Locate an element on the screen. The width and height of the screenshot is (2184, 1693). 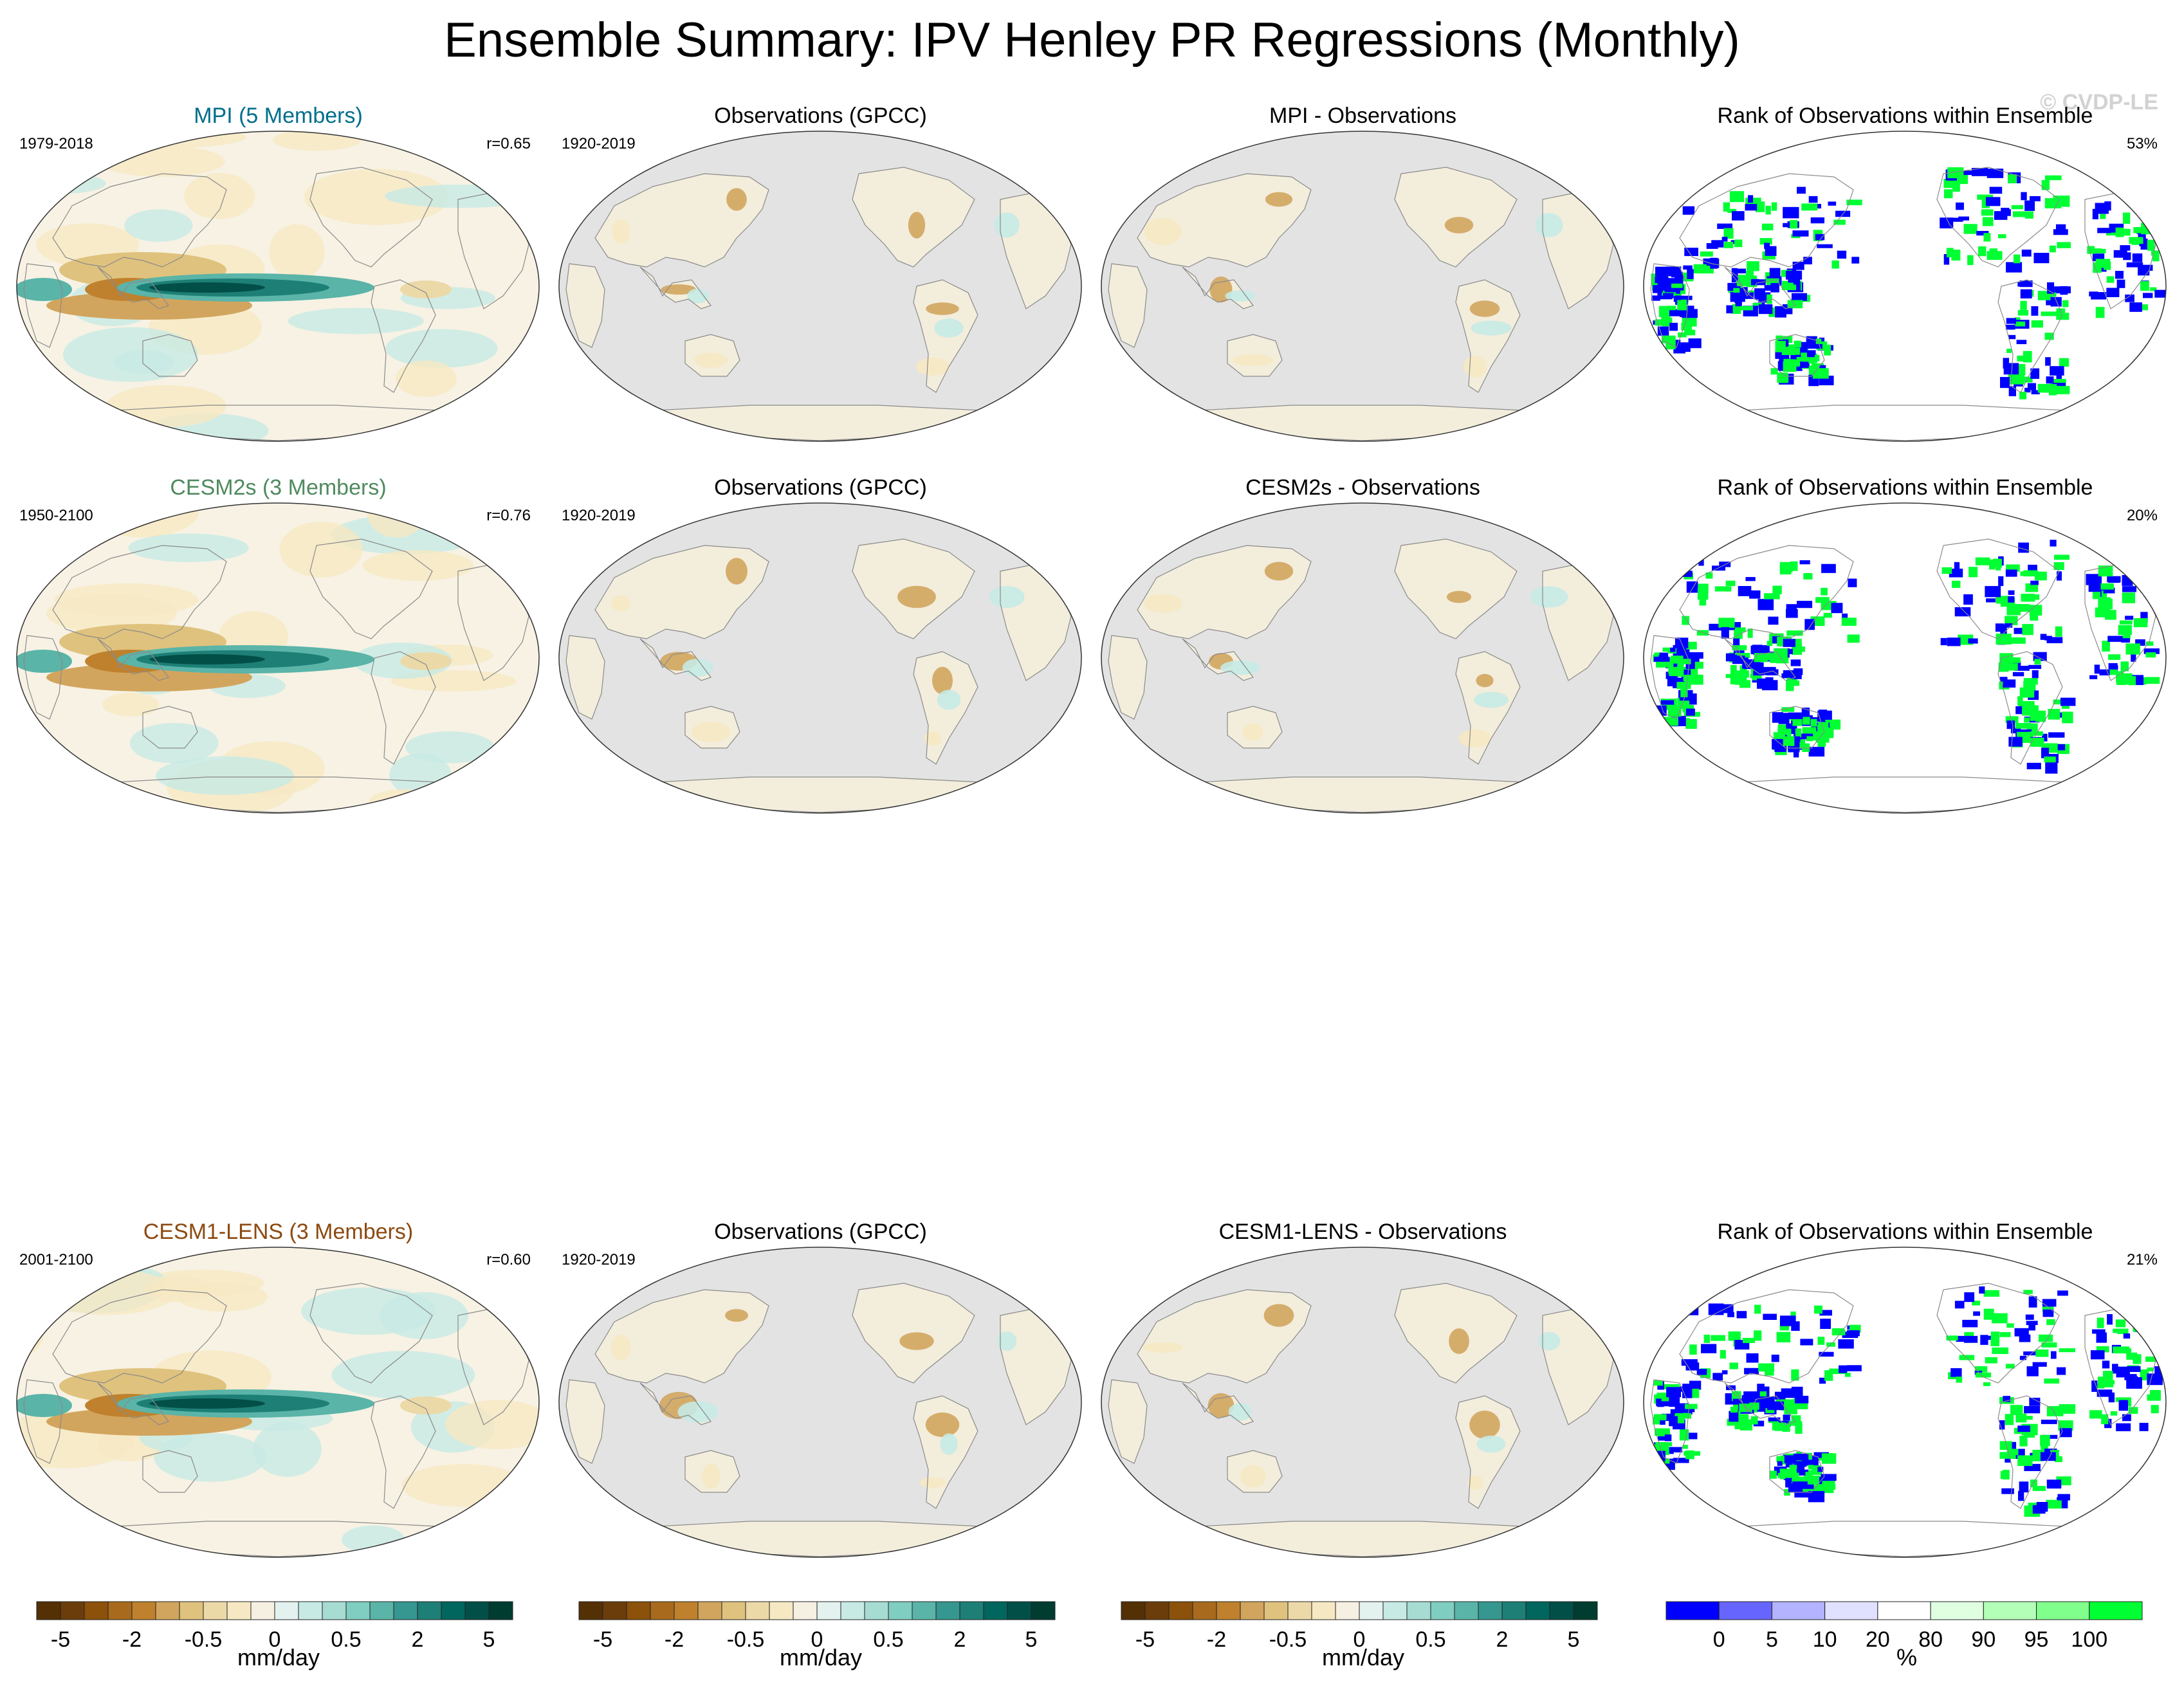
colorbar-tick-label: -2 is located at coordinates (674, 1639).